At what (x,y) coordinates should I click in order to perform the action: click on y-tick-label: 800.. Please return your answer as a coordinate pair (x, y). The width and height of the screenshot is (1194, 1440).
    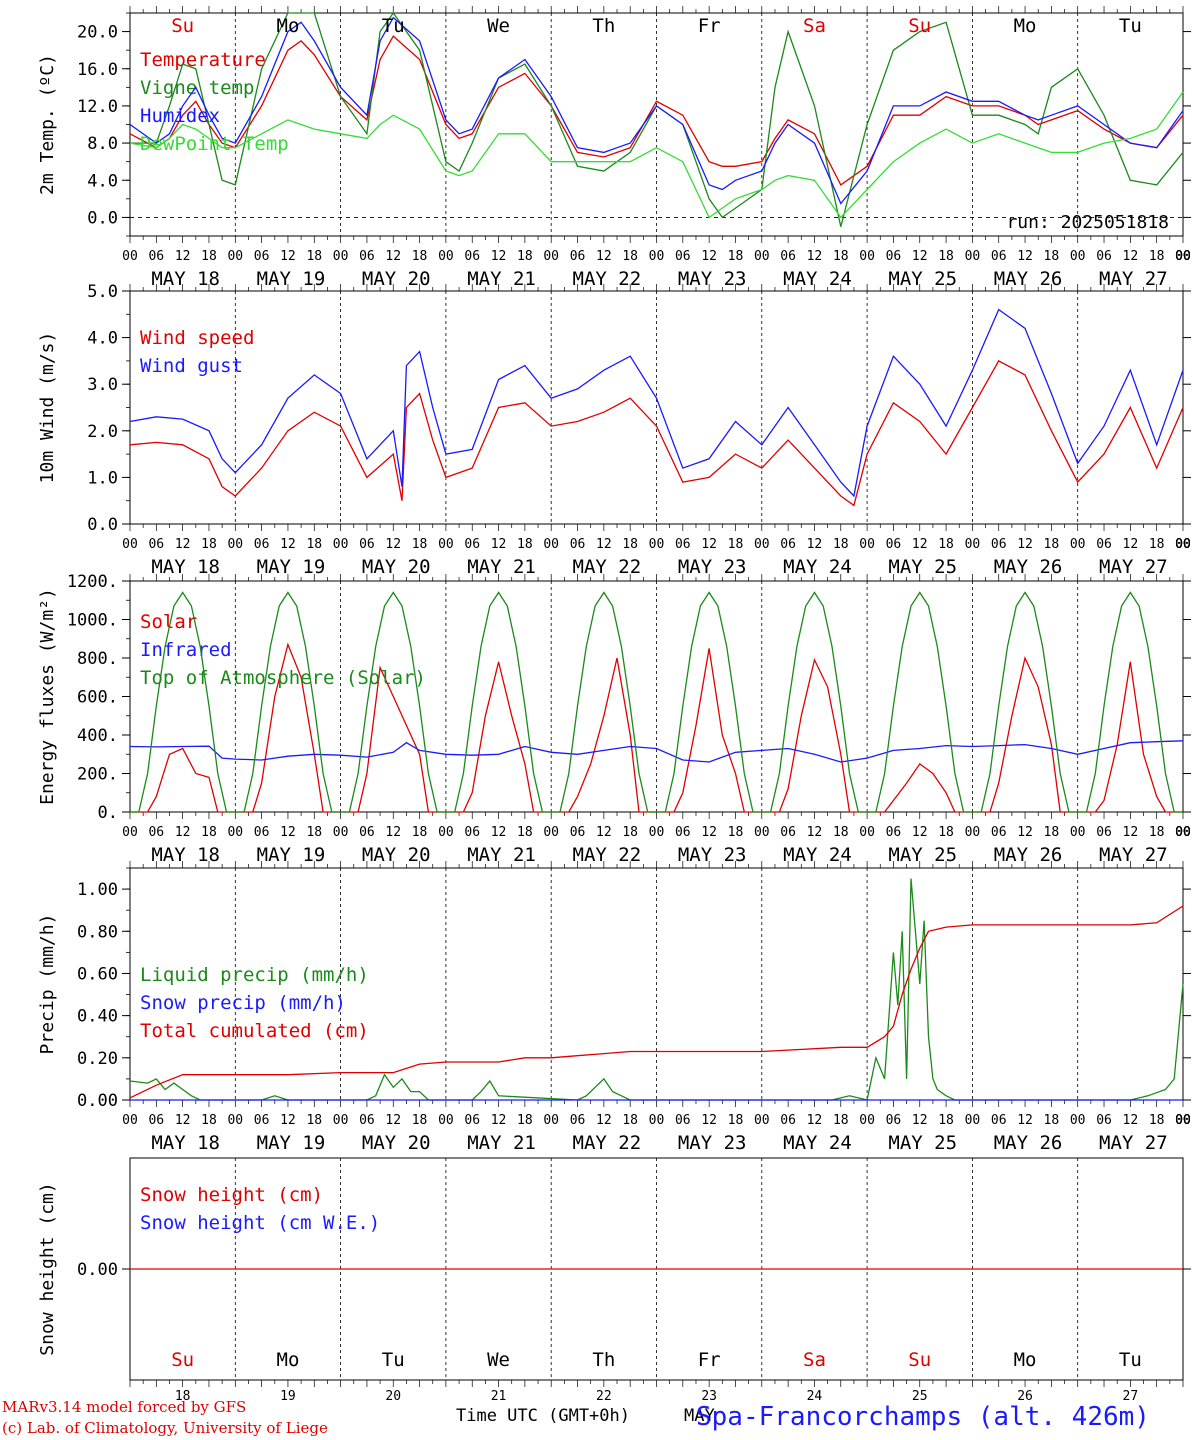
    Looking at the image, I should click on (97, 659).